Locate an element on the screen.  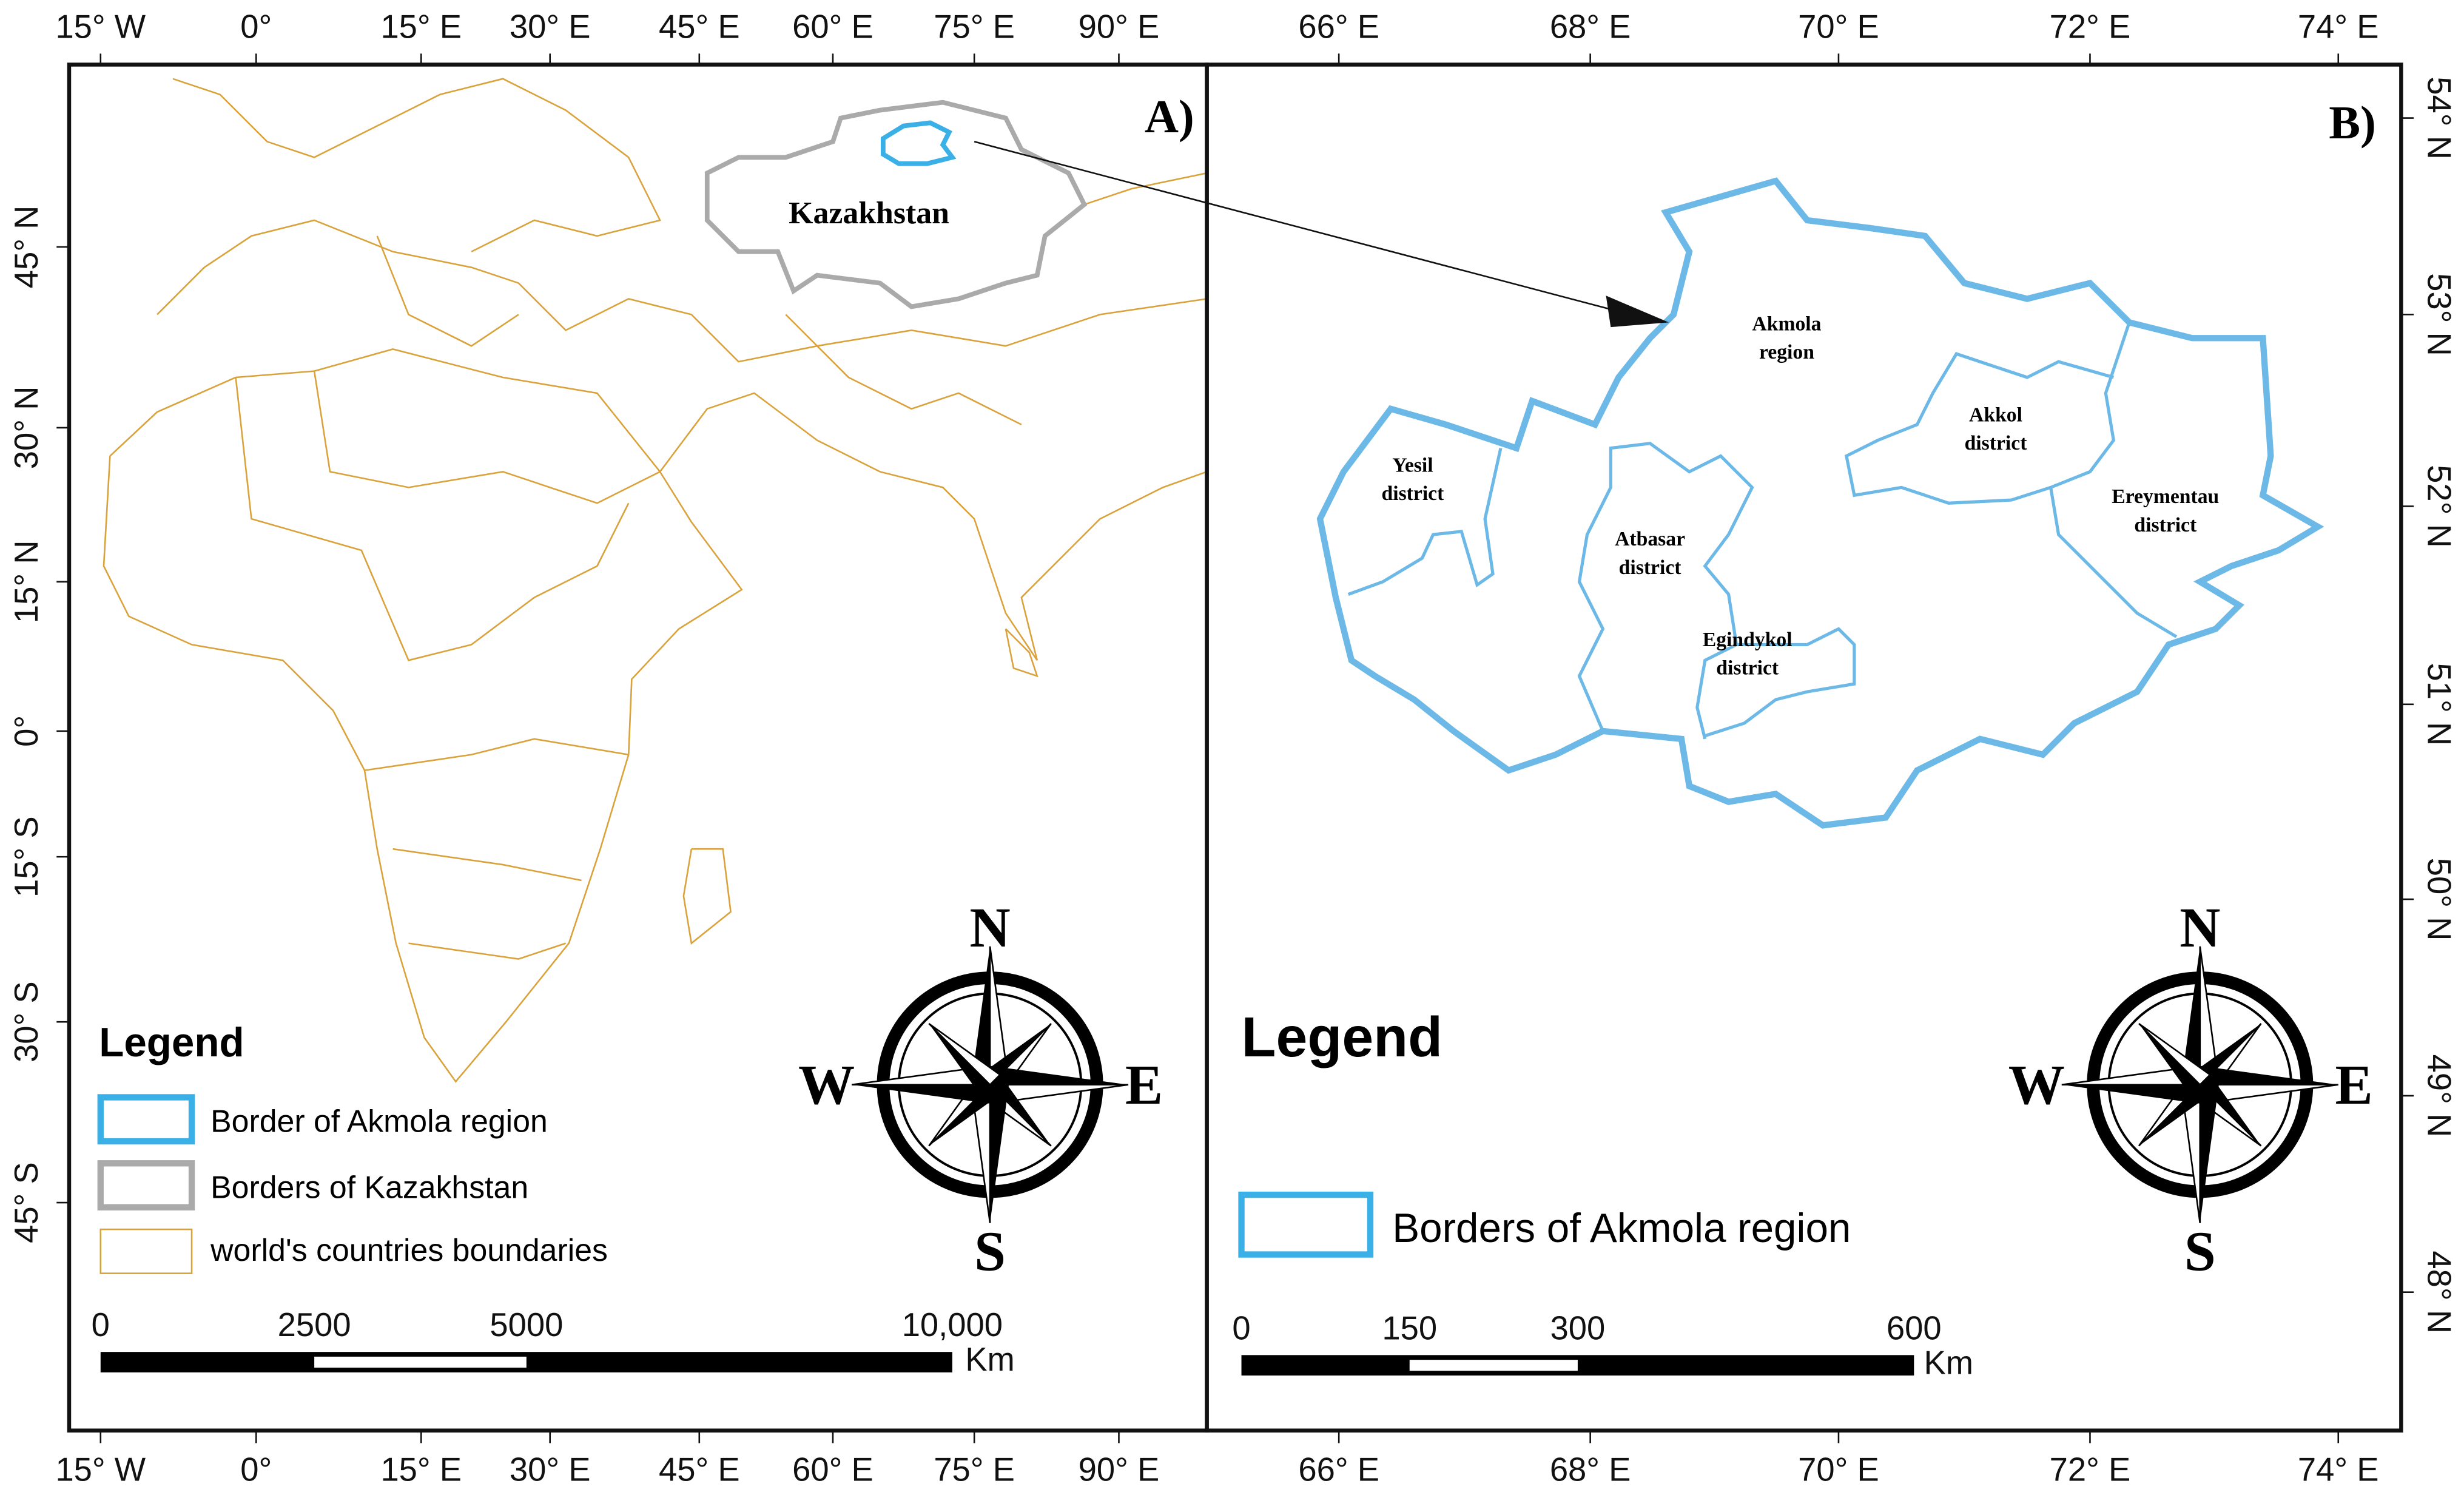
scale-label: 5000 is located at coordinates (527, 1324).